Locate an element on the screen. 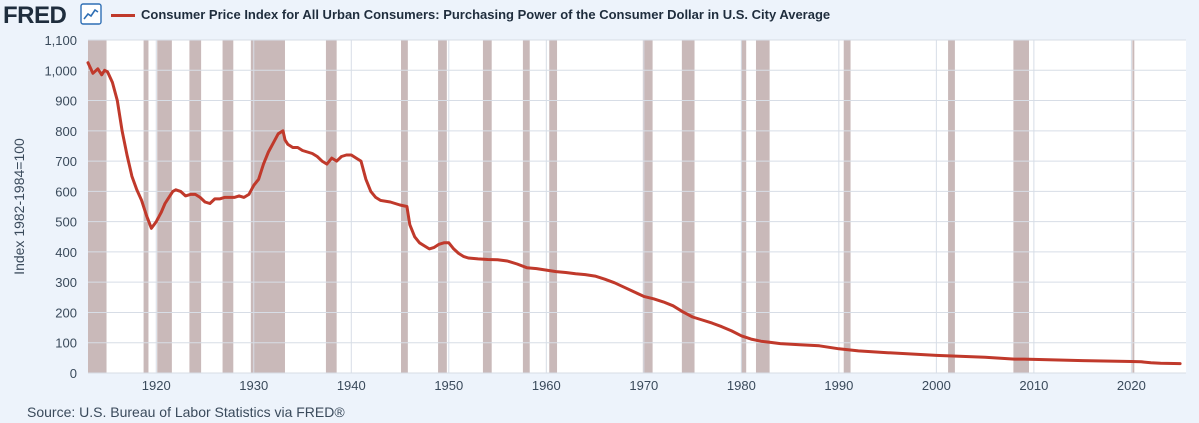  x-tick-label: 1930 is located at coordinates (253, 385).